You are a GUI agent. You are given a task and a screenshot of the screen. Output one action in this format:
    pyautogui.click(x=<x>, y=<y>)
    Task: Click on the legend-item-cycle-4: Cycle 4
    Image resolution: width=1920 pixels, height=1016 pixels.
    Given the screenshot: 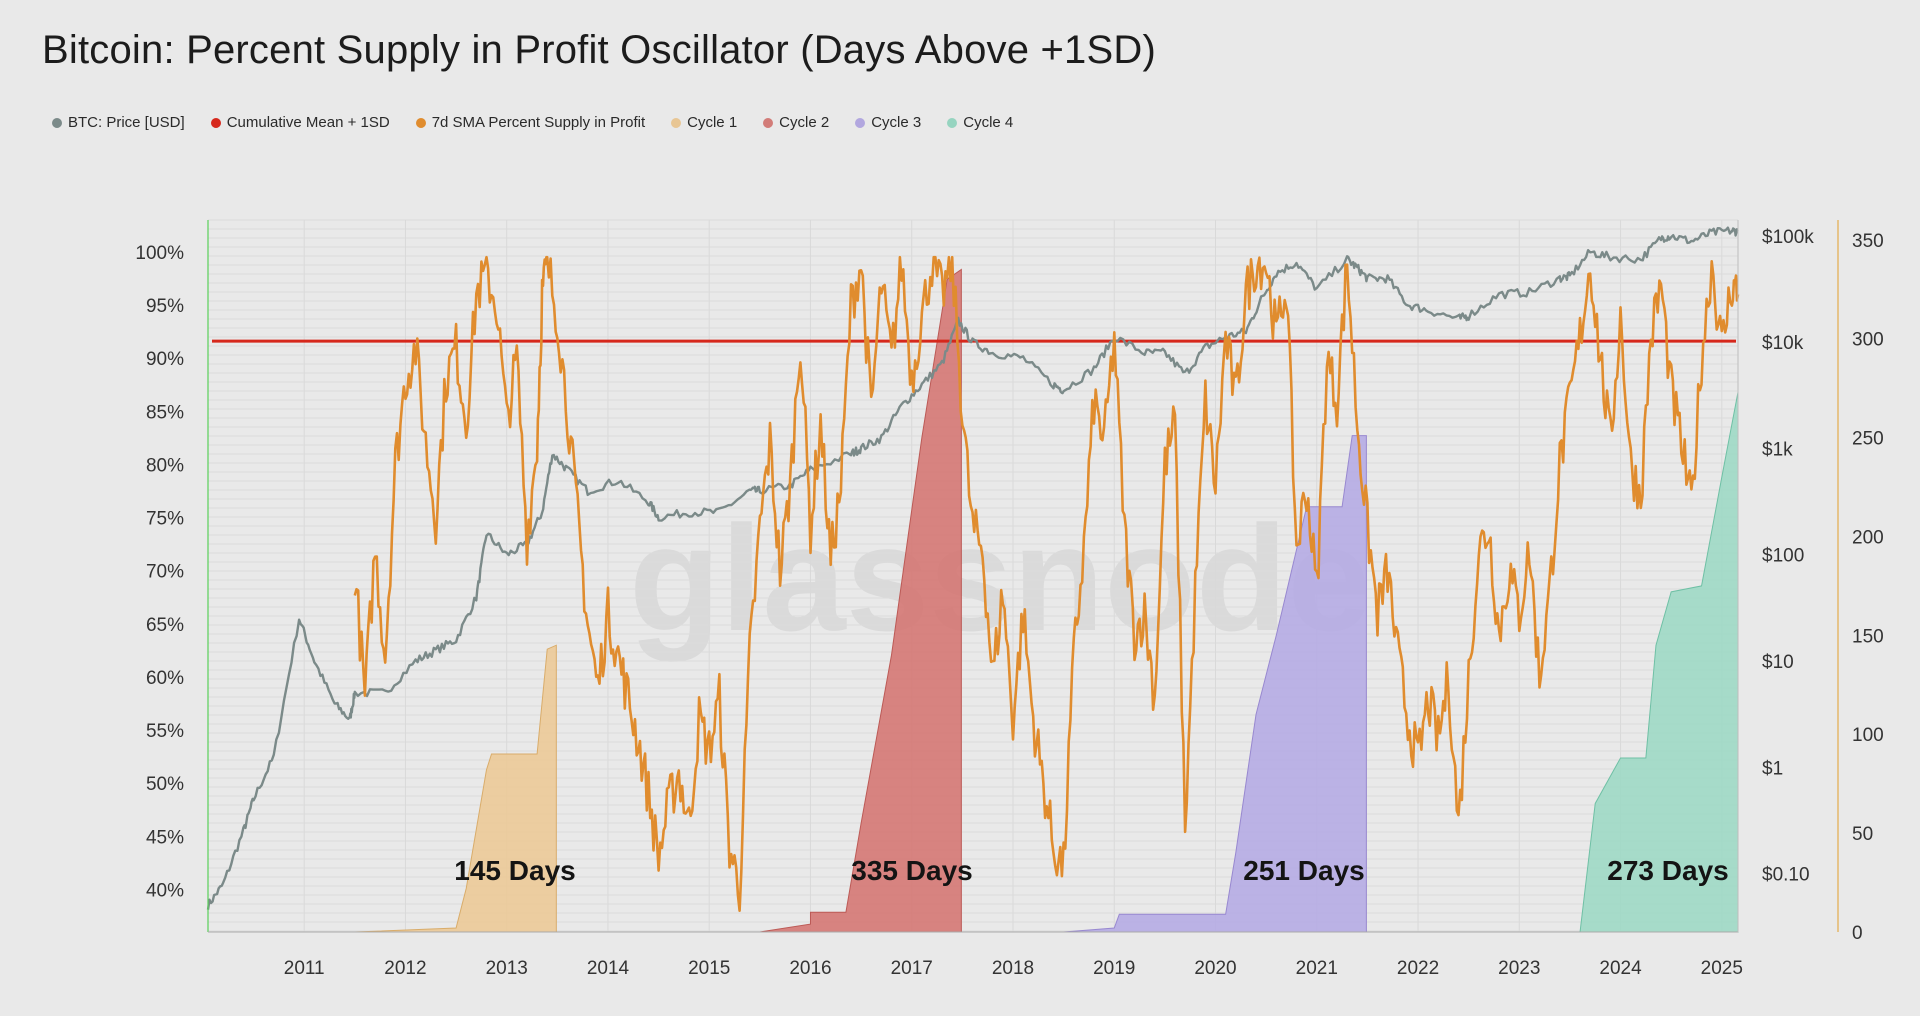 What is the action you would take?
    pyautogui.click(x=980, y=122)
    